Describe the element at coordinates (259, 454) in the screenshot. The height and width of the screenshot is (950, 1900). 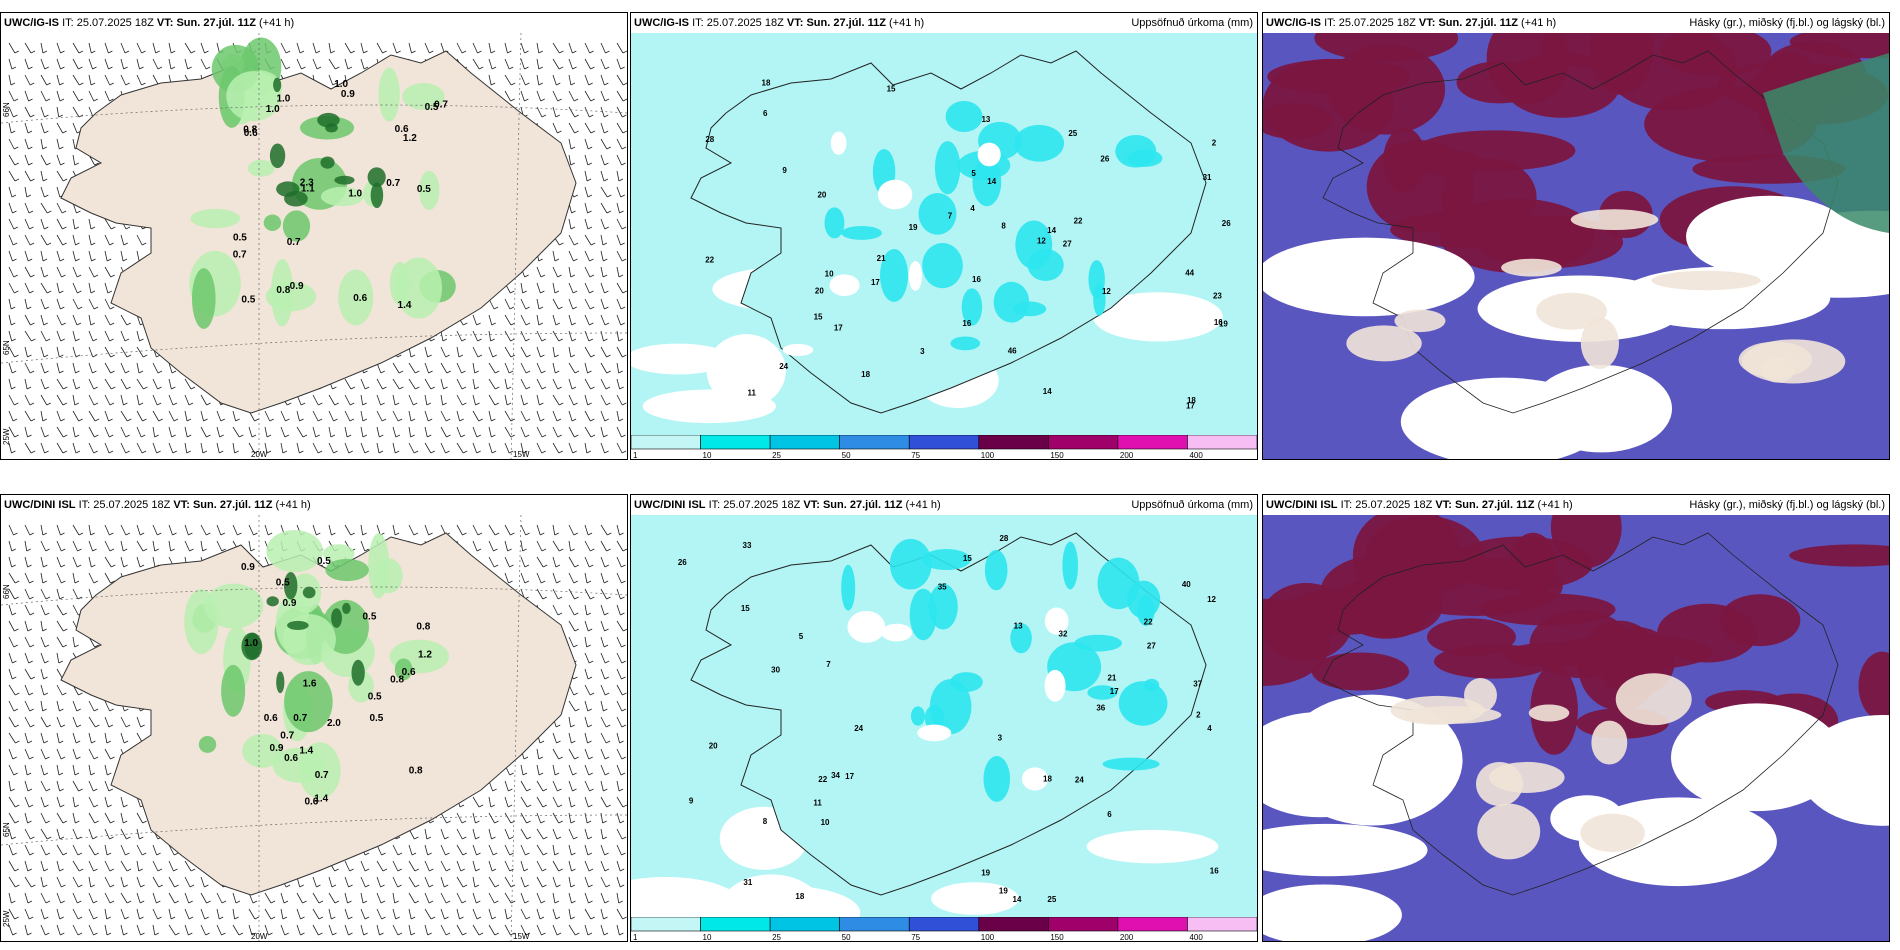
I see `lon-label: 20W` at that location.